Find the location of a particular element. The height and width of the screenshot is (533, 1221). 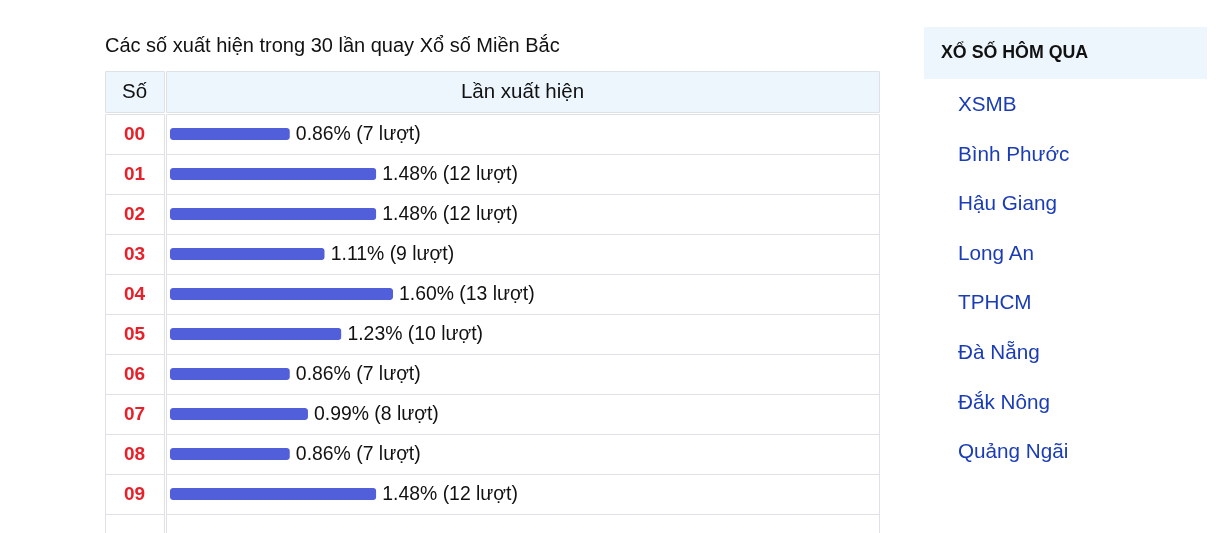

data-label: 1.60% (13 lượt) is located at coordinates (467, 293).